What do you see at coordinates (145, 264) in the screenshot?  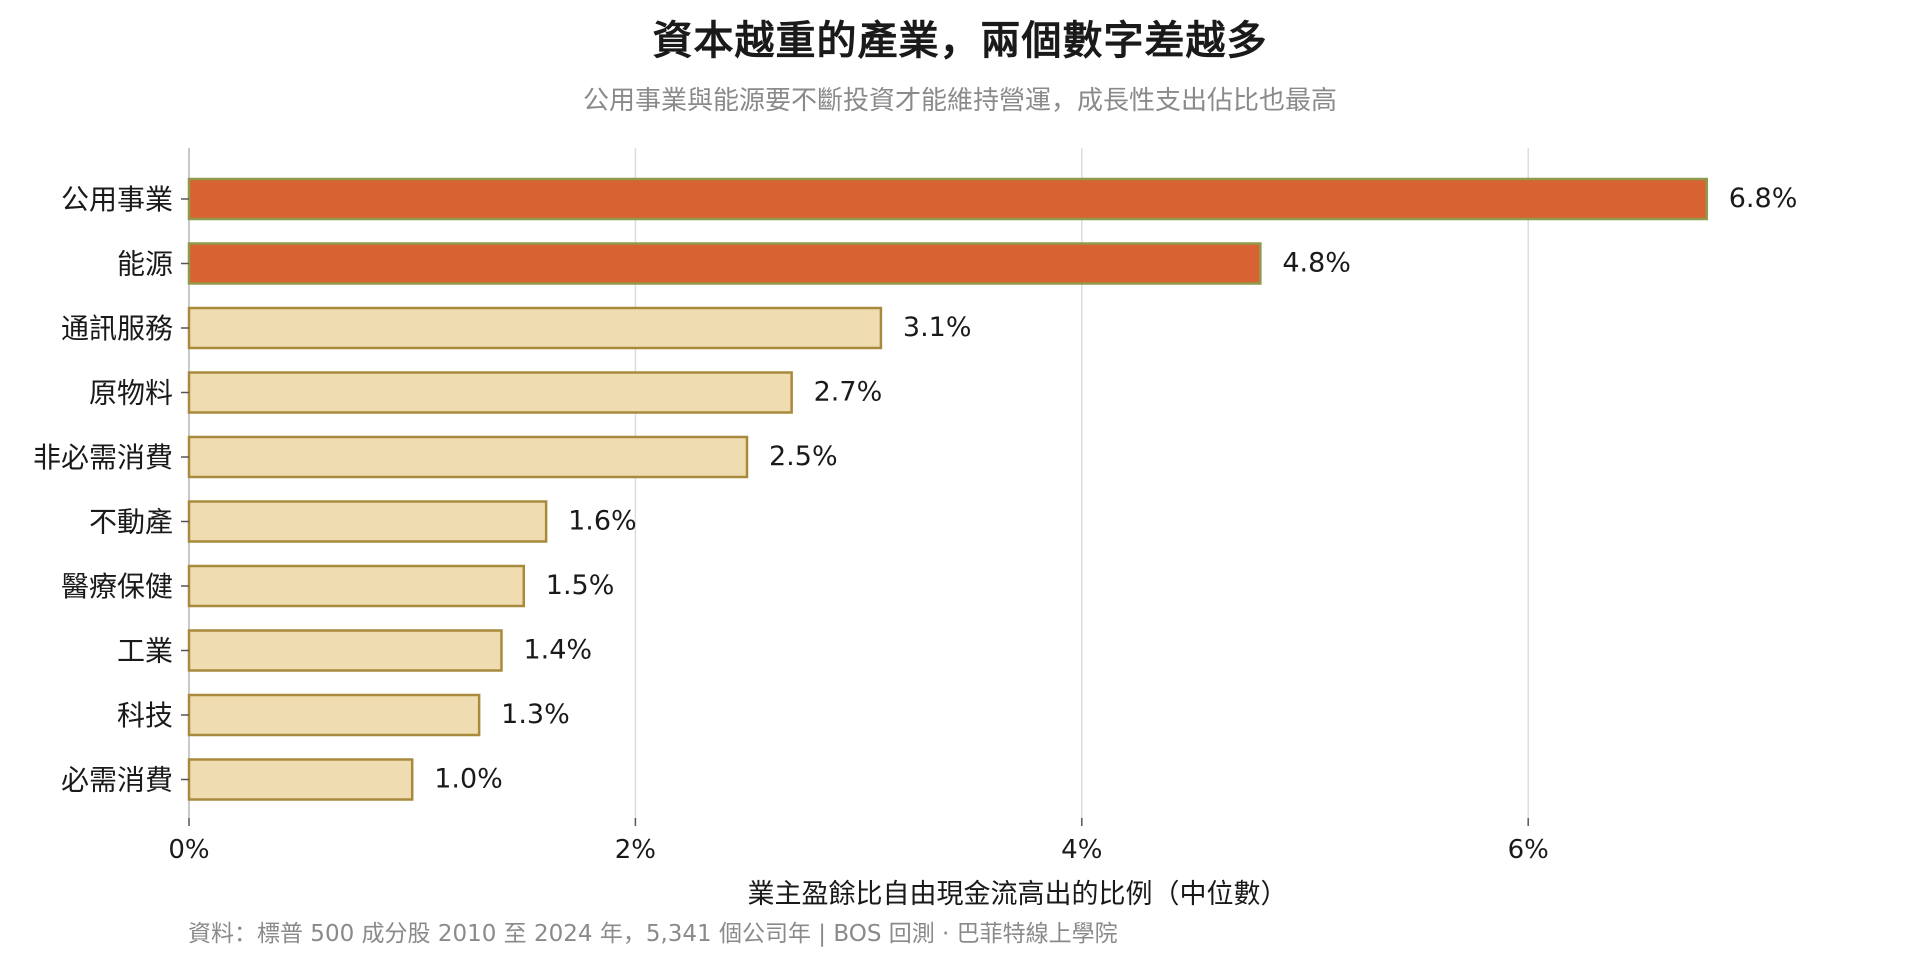 I see `category-label: 能源` at bounding box center [145, 264].